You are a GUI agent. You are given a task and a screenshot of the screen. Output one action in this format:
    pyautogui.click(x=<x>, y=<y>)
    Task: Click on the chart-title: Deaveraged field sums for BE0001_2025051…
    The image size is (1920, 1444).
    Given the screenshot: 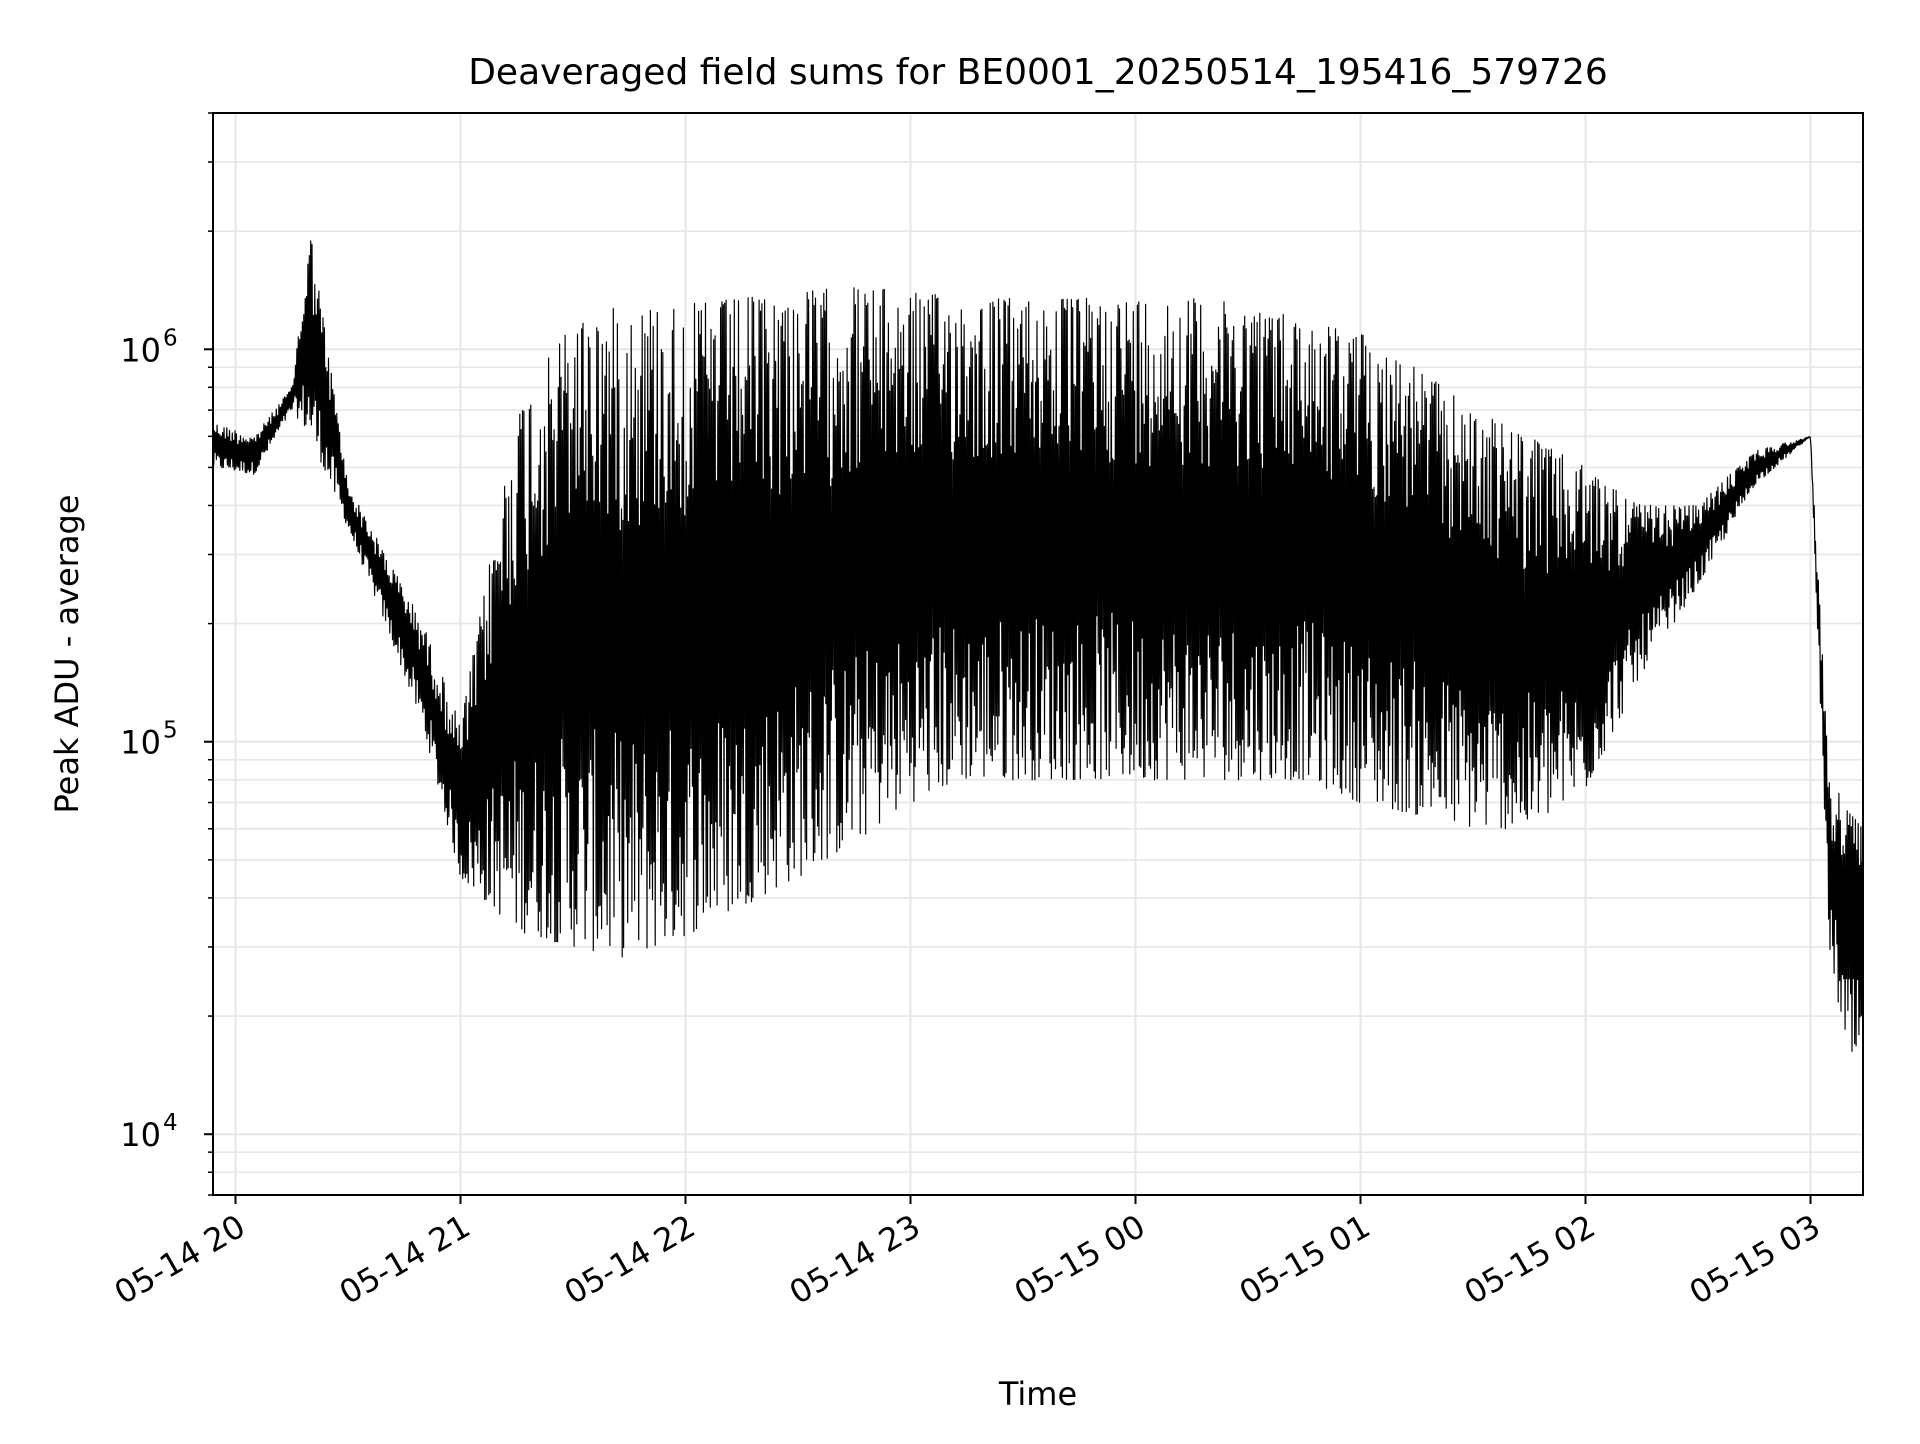 What is the action you would take?
    pyautogui.click(x=1038, y=72)
    